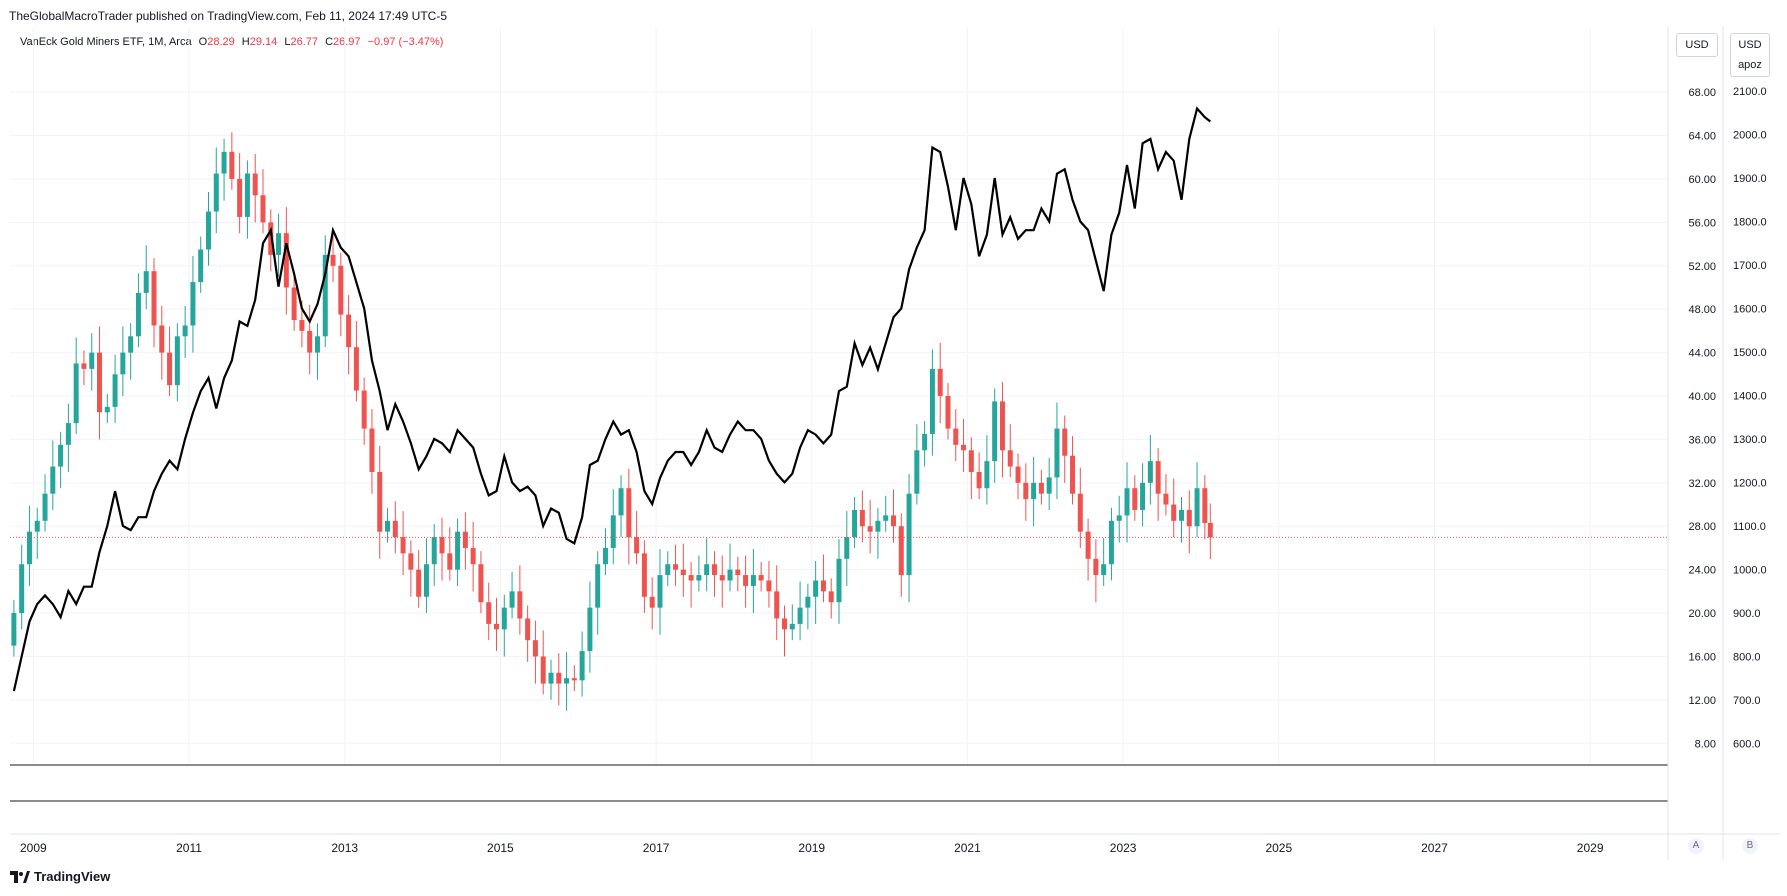 Image resolution: width=1787 pixels, height=896 pixels. What do you see at coordinates (304, 42) in the screenshot?
I see `legend-low-value: 26.77` at bounding box center [304, 42].